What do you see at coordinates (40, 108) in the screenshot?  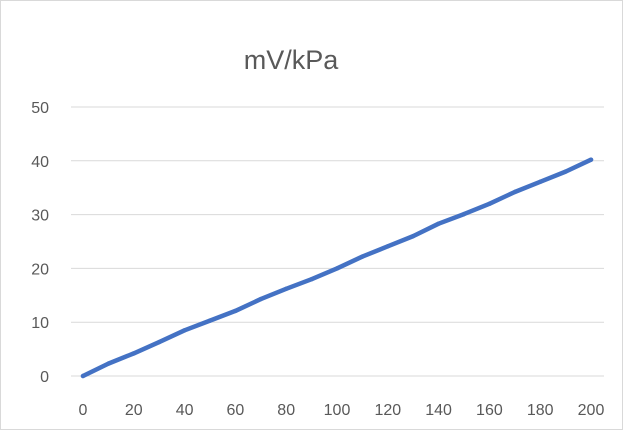 I see `y-tick-label: 50` at bounding box center [40, 108].